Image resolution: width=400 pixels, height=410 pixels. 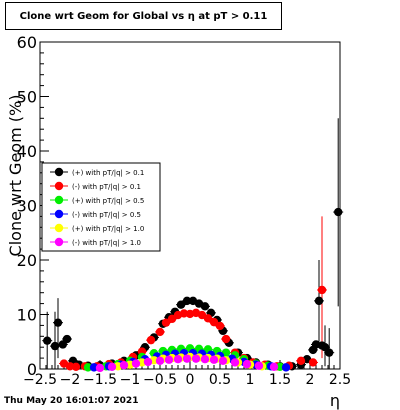 What do you see at coordinates (40, 380) in the screenshot?
I see `x-tick-label: −2.5` at bounding box center [40, 380].